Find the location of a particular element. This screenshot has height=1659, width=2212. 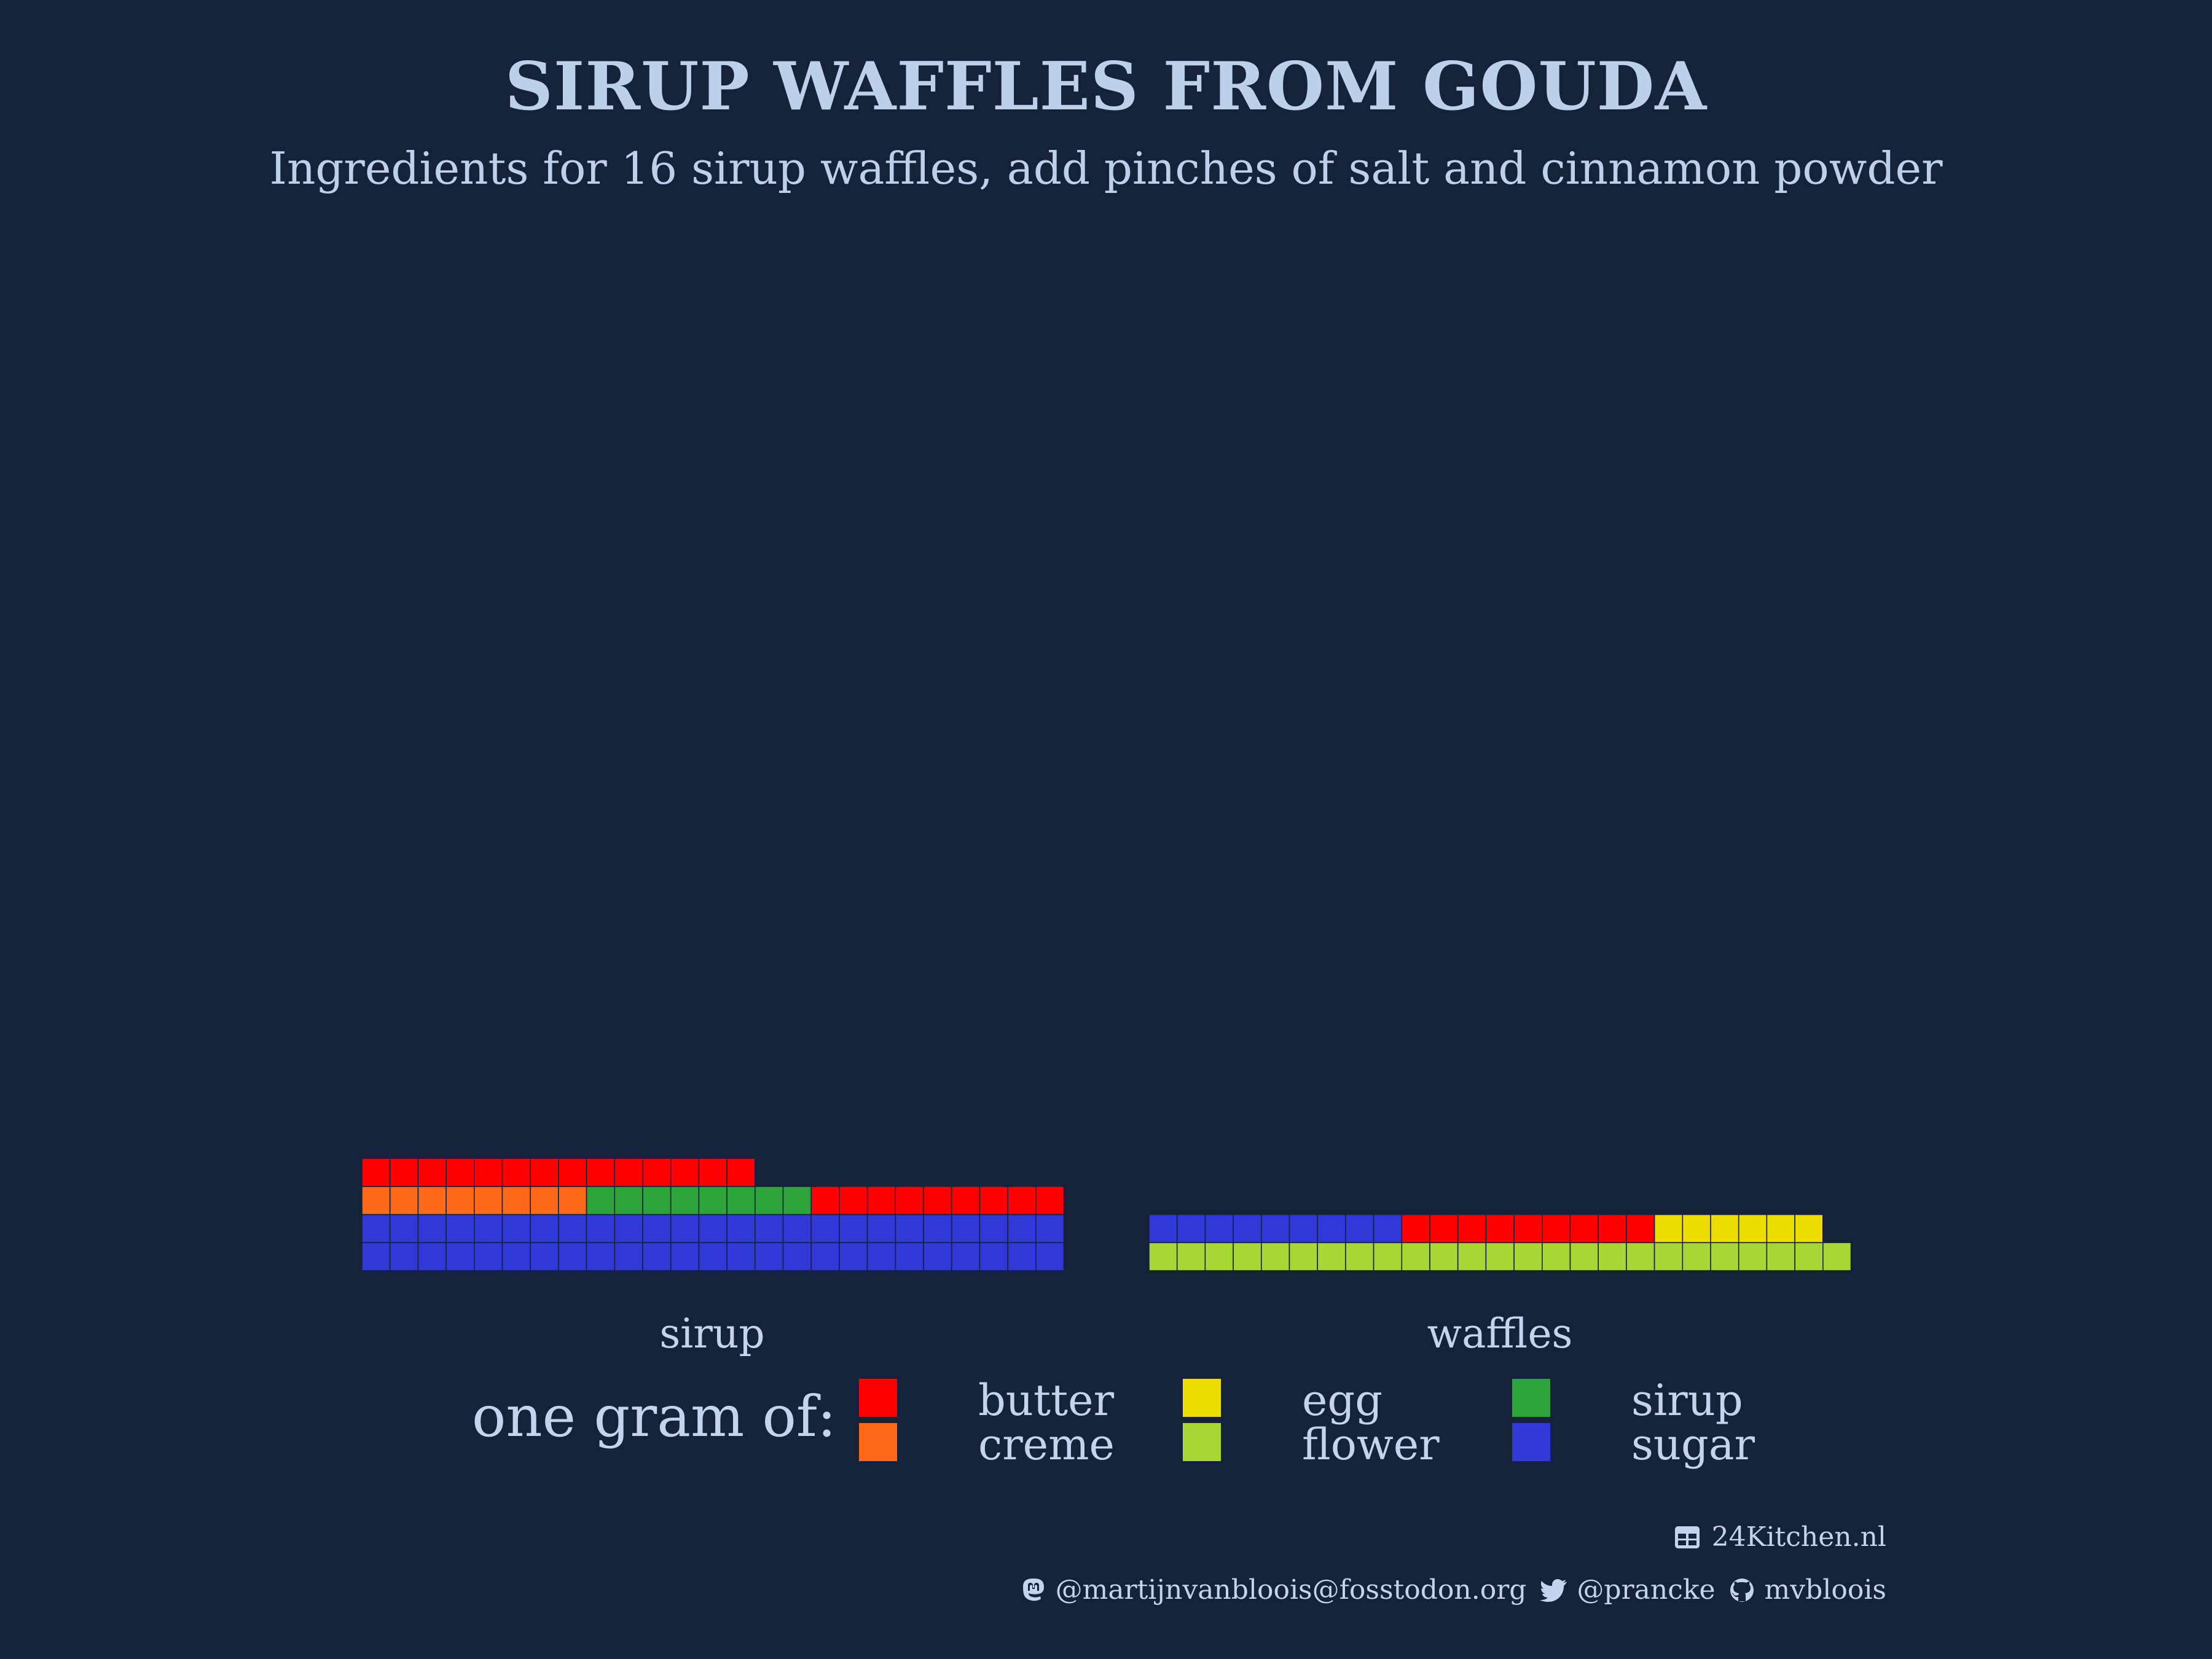

twitter-icon is located at coordinates (1553, 1590).